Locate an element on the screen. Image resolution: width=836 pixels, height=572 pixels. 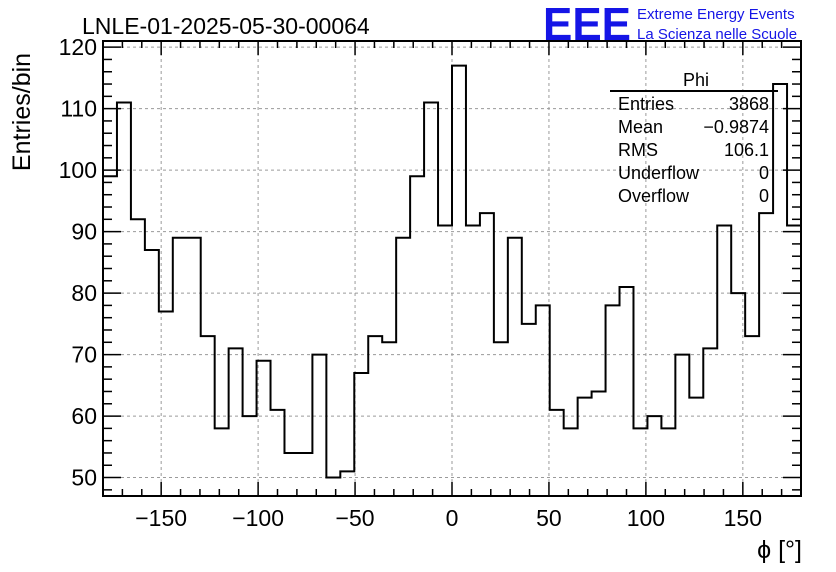
y-tick-label: 70 is located at coordinates (84, 355).